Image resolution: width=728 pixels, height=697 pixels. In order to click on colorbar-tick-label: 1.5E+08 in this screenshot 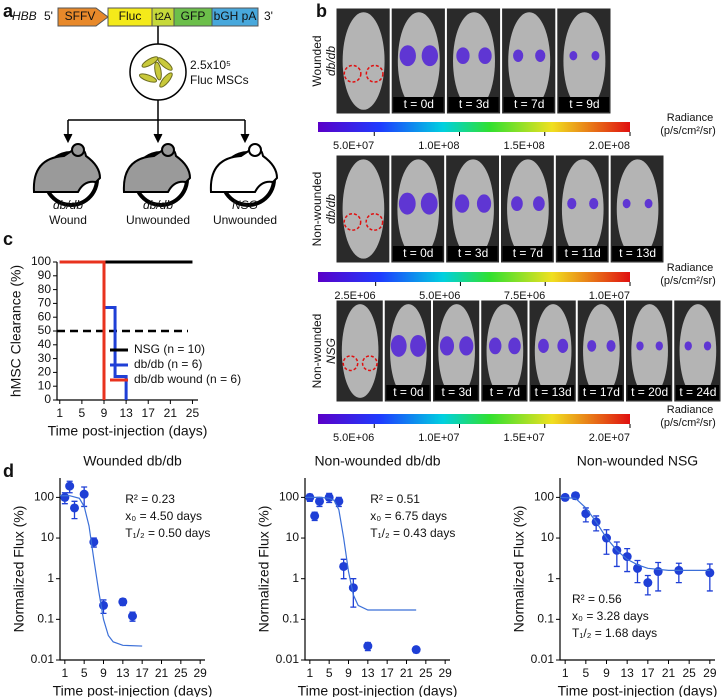, I will do `click(523, 146)`.